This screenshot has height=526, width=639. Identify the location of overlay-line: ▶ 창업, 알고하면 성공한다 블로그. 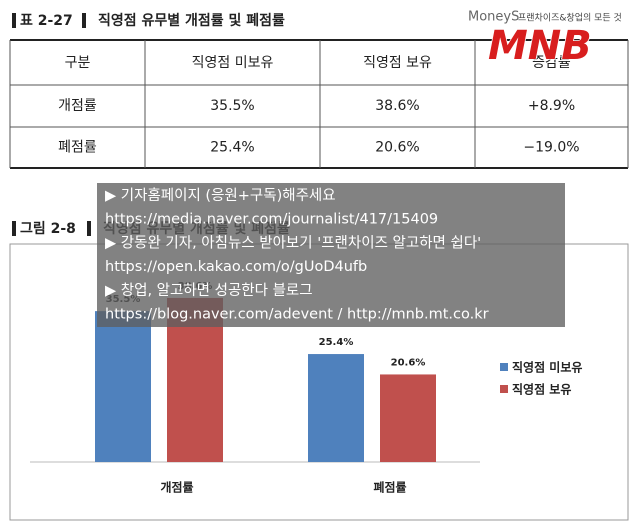
(209, 290).